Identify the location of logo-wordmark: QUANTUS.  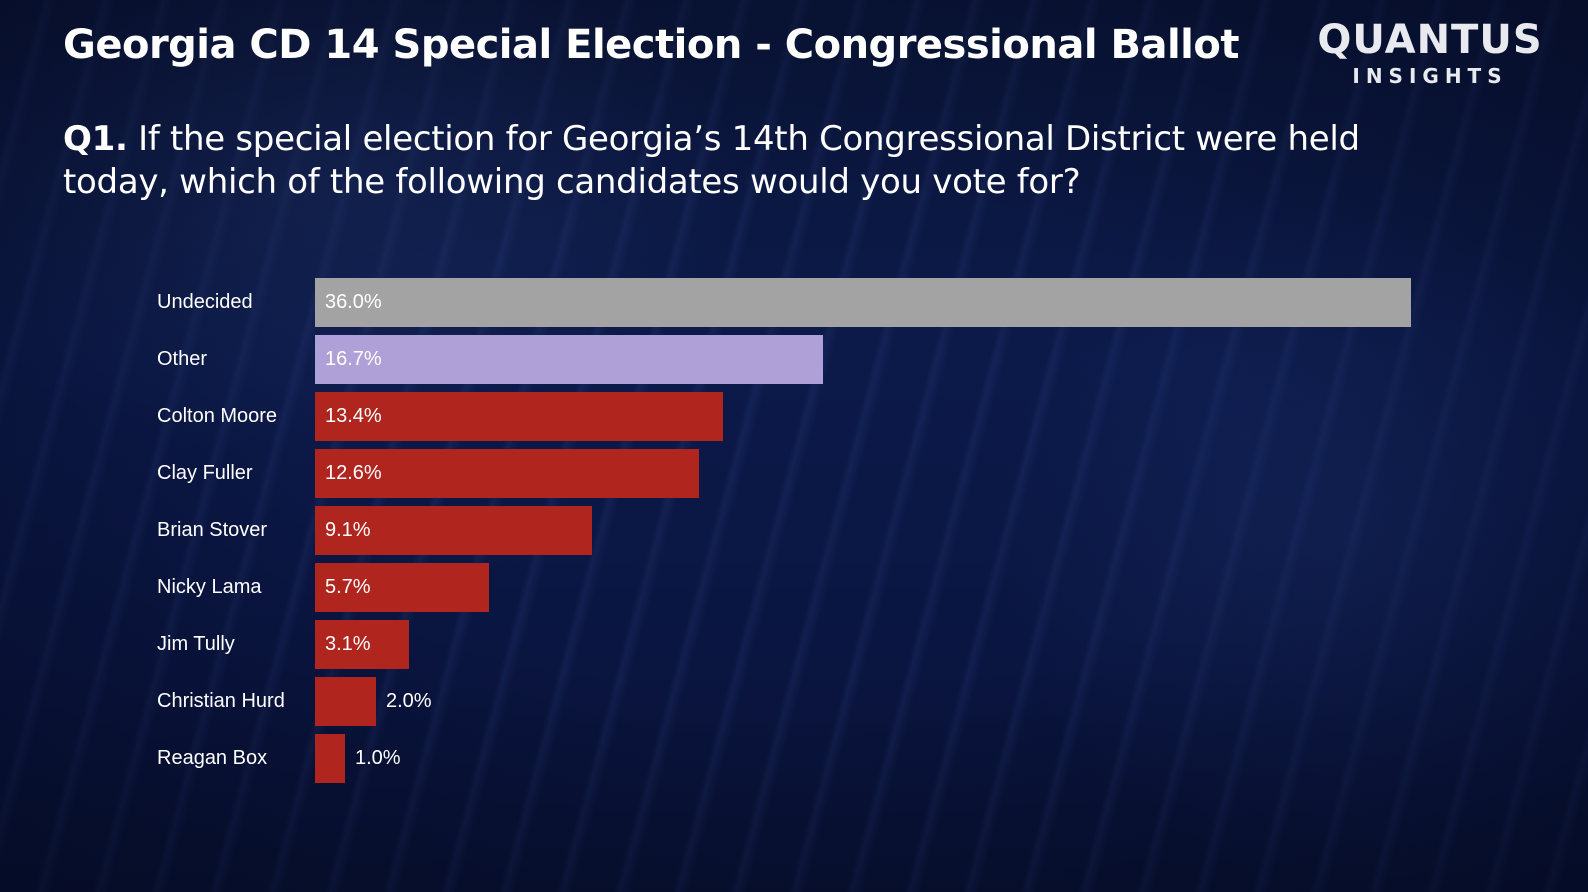
(1430, 40).